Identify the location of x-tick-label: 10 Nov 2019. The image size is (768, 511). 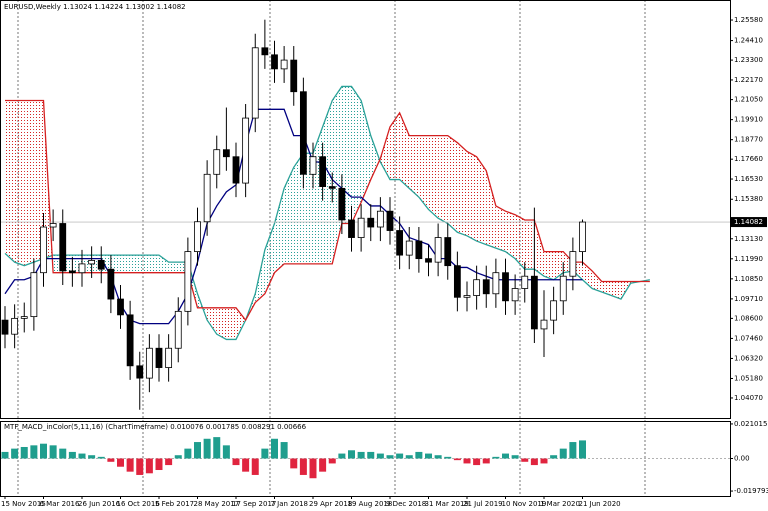
(524, 504).